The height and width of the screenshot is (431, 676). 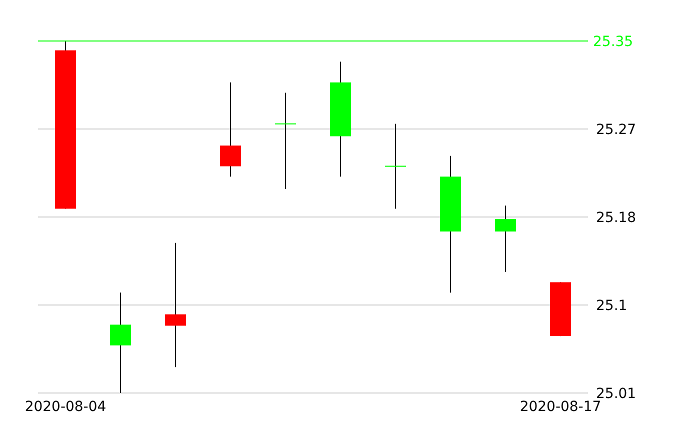 I want to click on y-tick-label: 25.18, so click(x=616, y=218).